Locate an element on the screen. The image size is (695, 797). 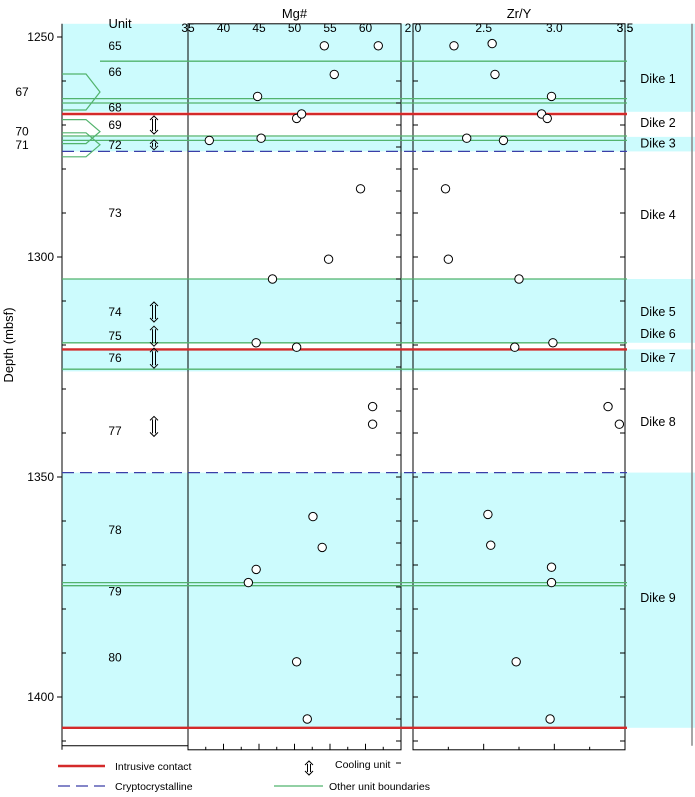
depth-axis-label: Depth (mbsf) is located at coordinates (8, 344).